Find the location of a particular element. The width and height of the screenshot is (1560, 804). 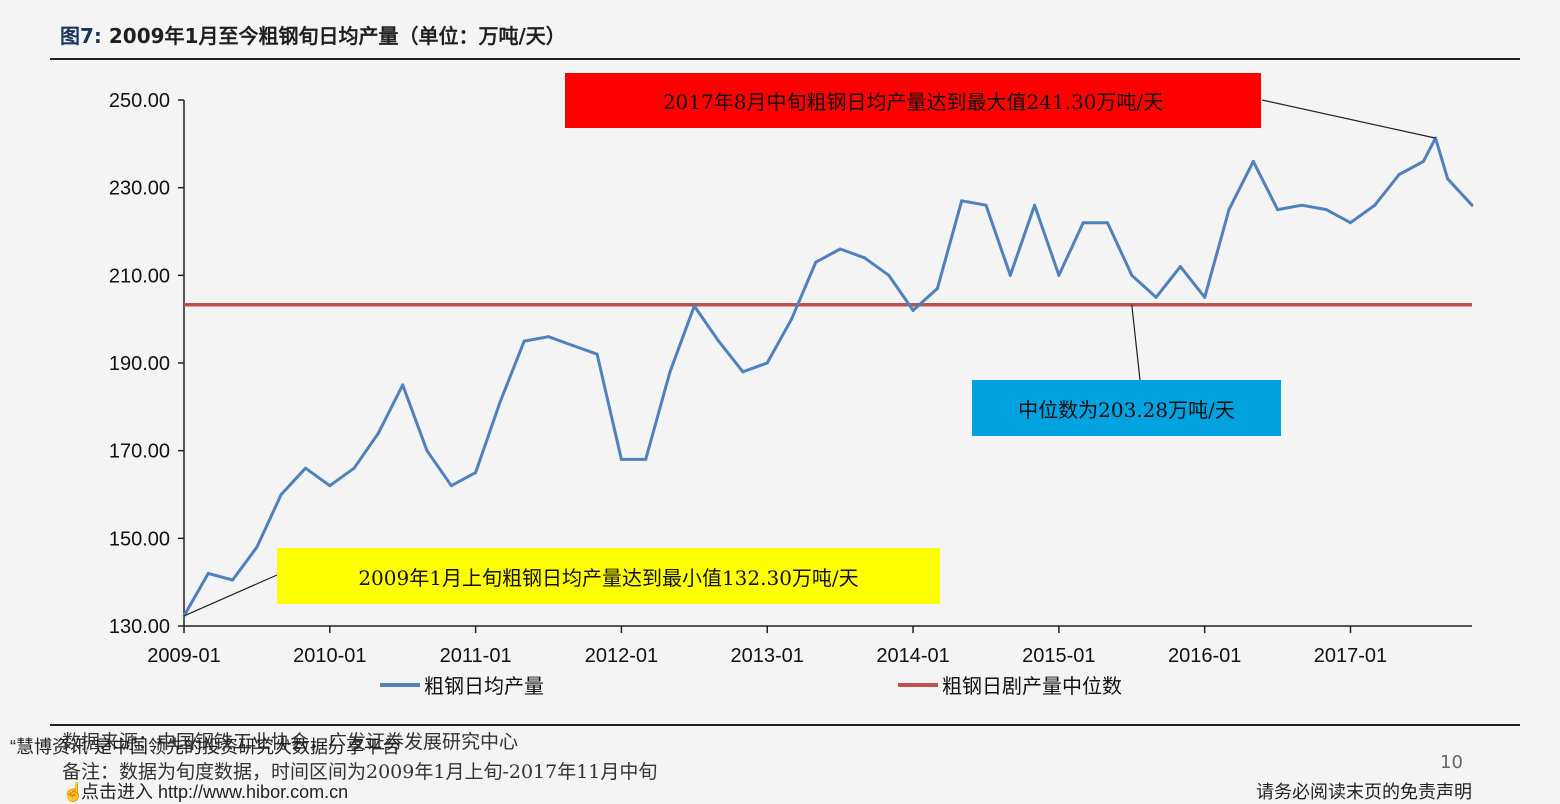

disclaimer-link: 请务必阅读末页的免责声明 is located at coordinates (1364, 792).